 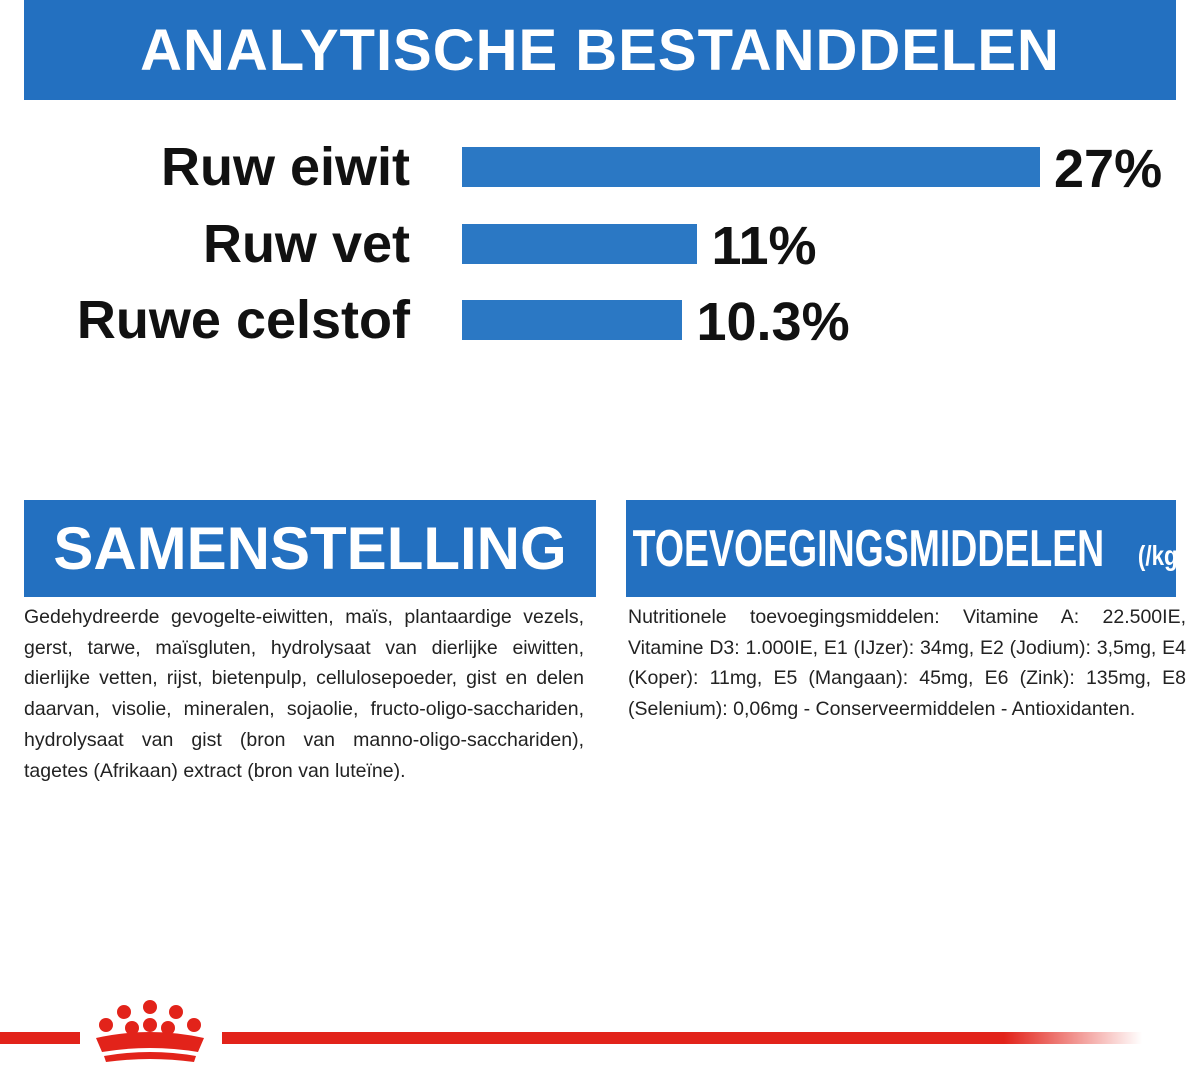 I want to click on value-label: 11%, so click(x=764, y=245).